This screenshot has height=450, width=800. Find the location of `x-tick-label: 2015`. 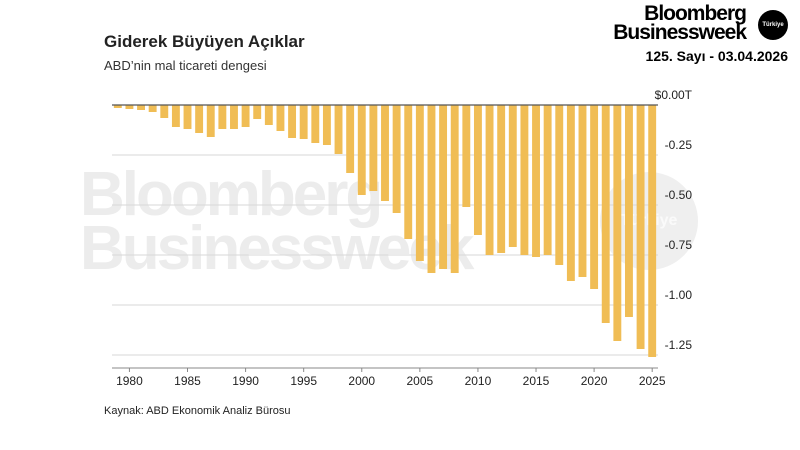

x-tick-label: 2015 is located at coordinates (536, 381).